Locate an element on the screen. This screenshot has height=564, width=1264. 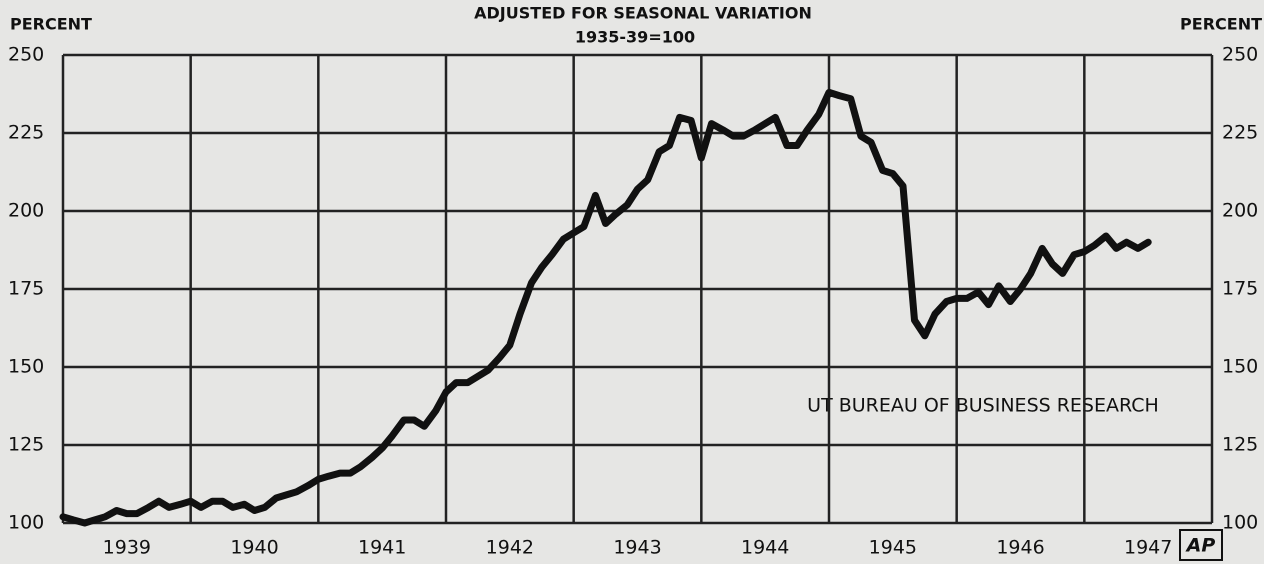
y2-tick-label: 225 is located at coordinates (1240, 133).